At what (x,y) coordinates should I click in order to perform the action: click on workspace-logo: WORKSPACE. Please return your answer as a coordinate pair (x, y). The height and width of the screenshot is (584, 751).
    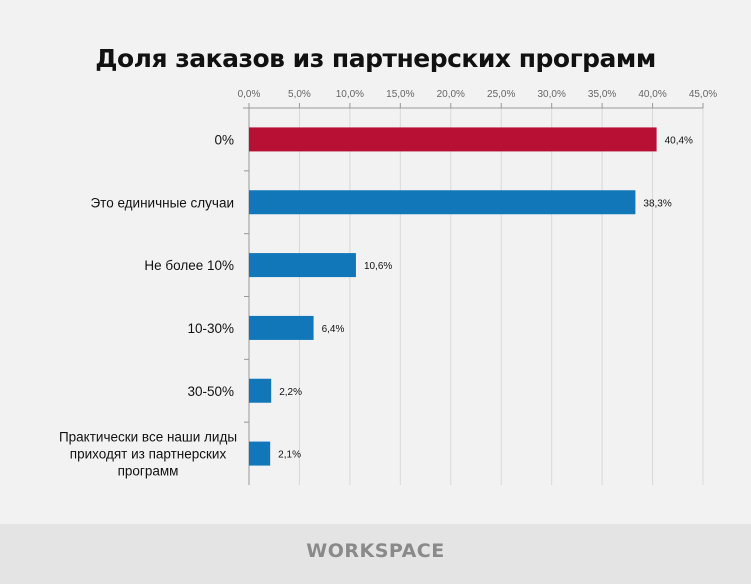
    Looking at the image, I should click on (375, 551).